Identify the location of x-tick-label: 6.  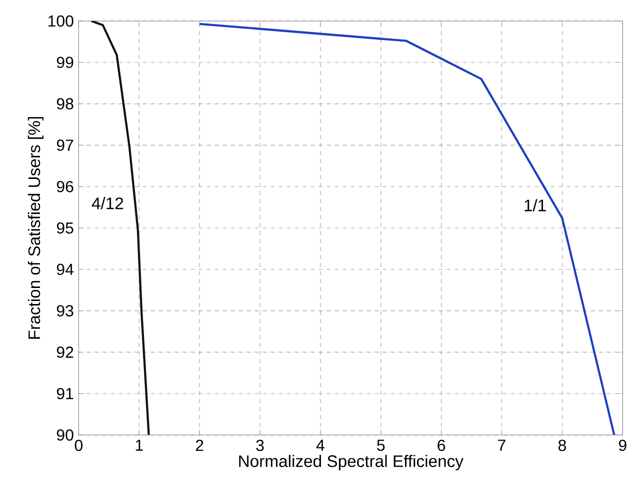
(442, 446).